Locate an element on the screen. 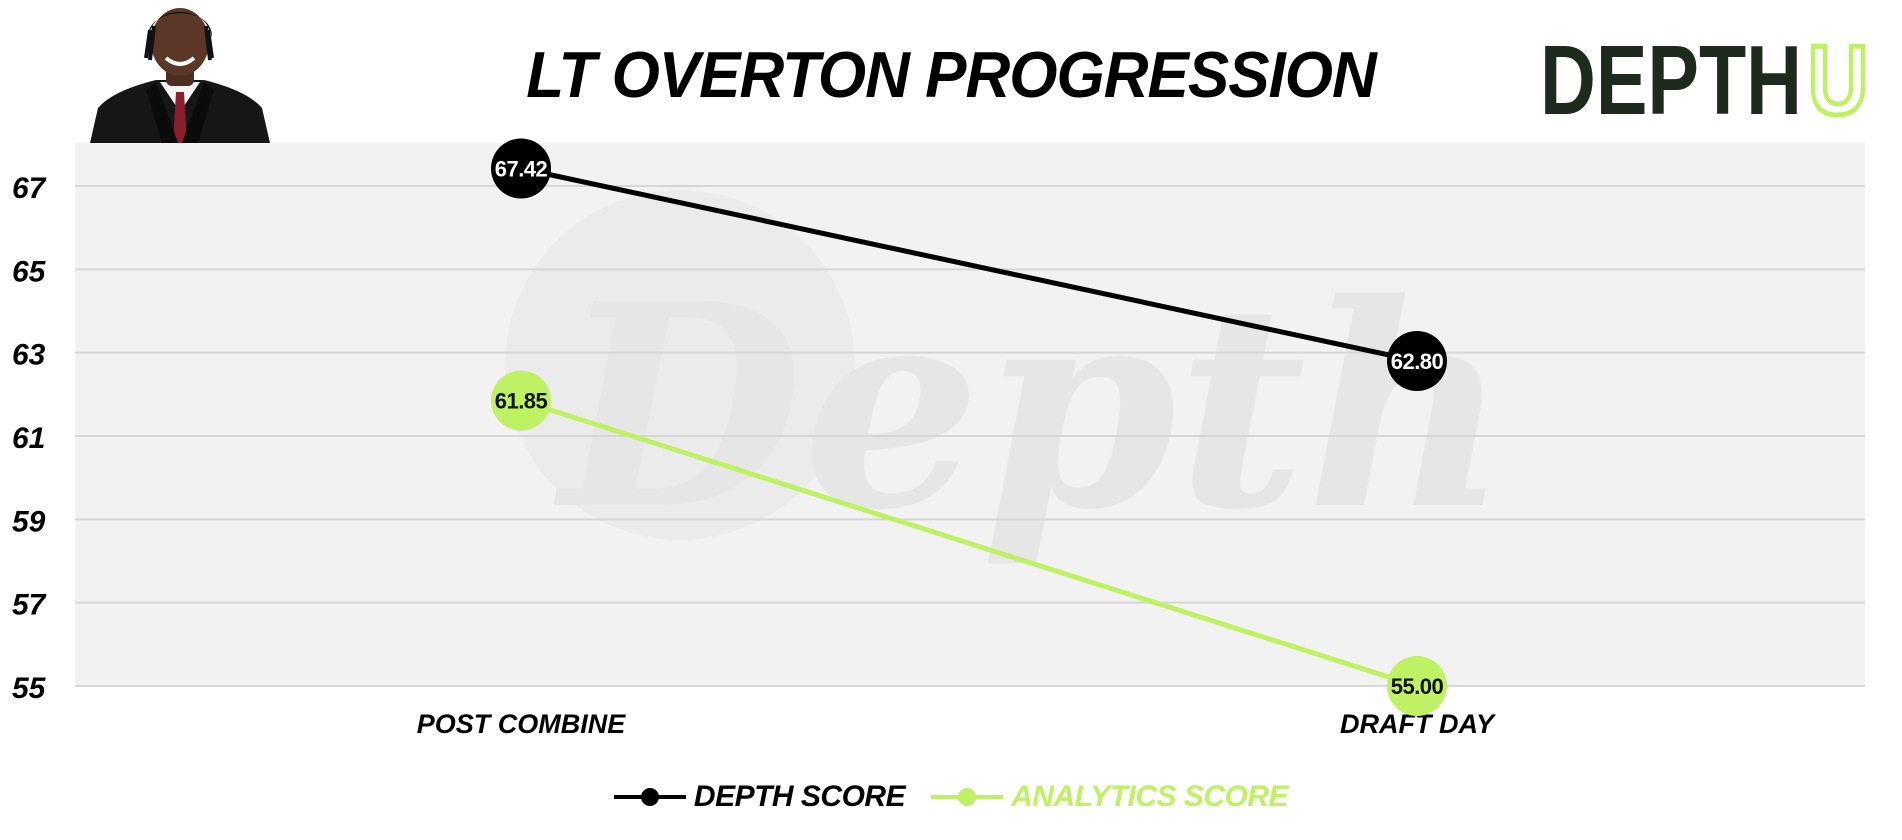 This screenshot has width=1902, height=840. y-tick-label: 67 is located at coordinates (29, 188).